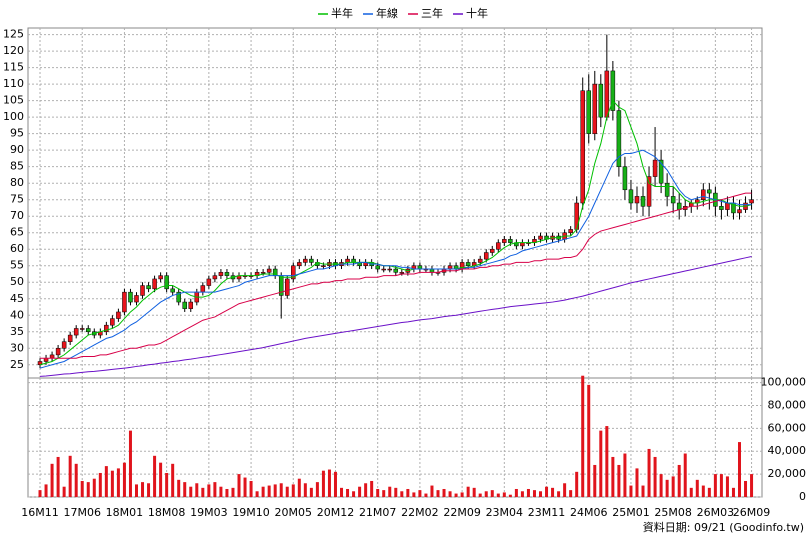 The height and width of the screenshot is (544, 808). What do you see at coordinates (787, 473) in the screenshot?
I see `y2-tick-label: 20,000` at bounding box center [787, 473].